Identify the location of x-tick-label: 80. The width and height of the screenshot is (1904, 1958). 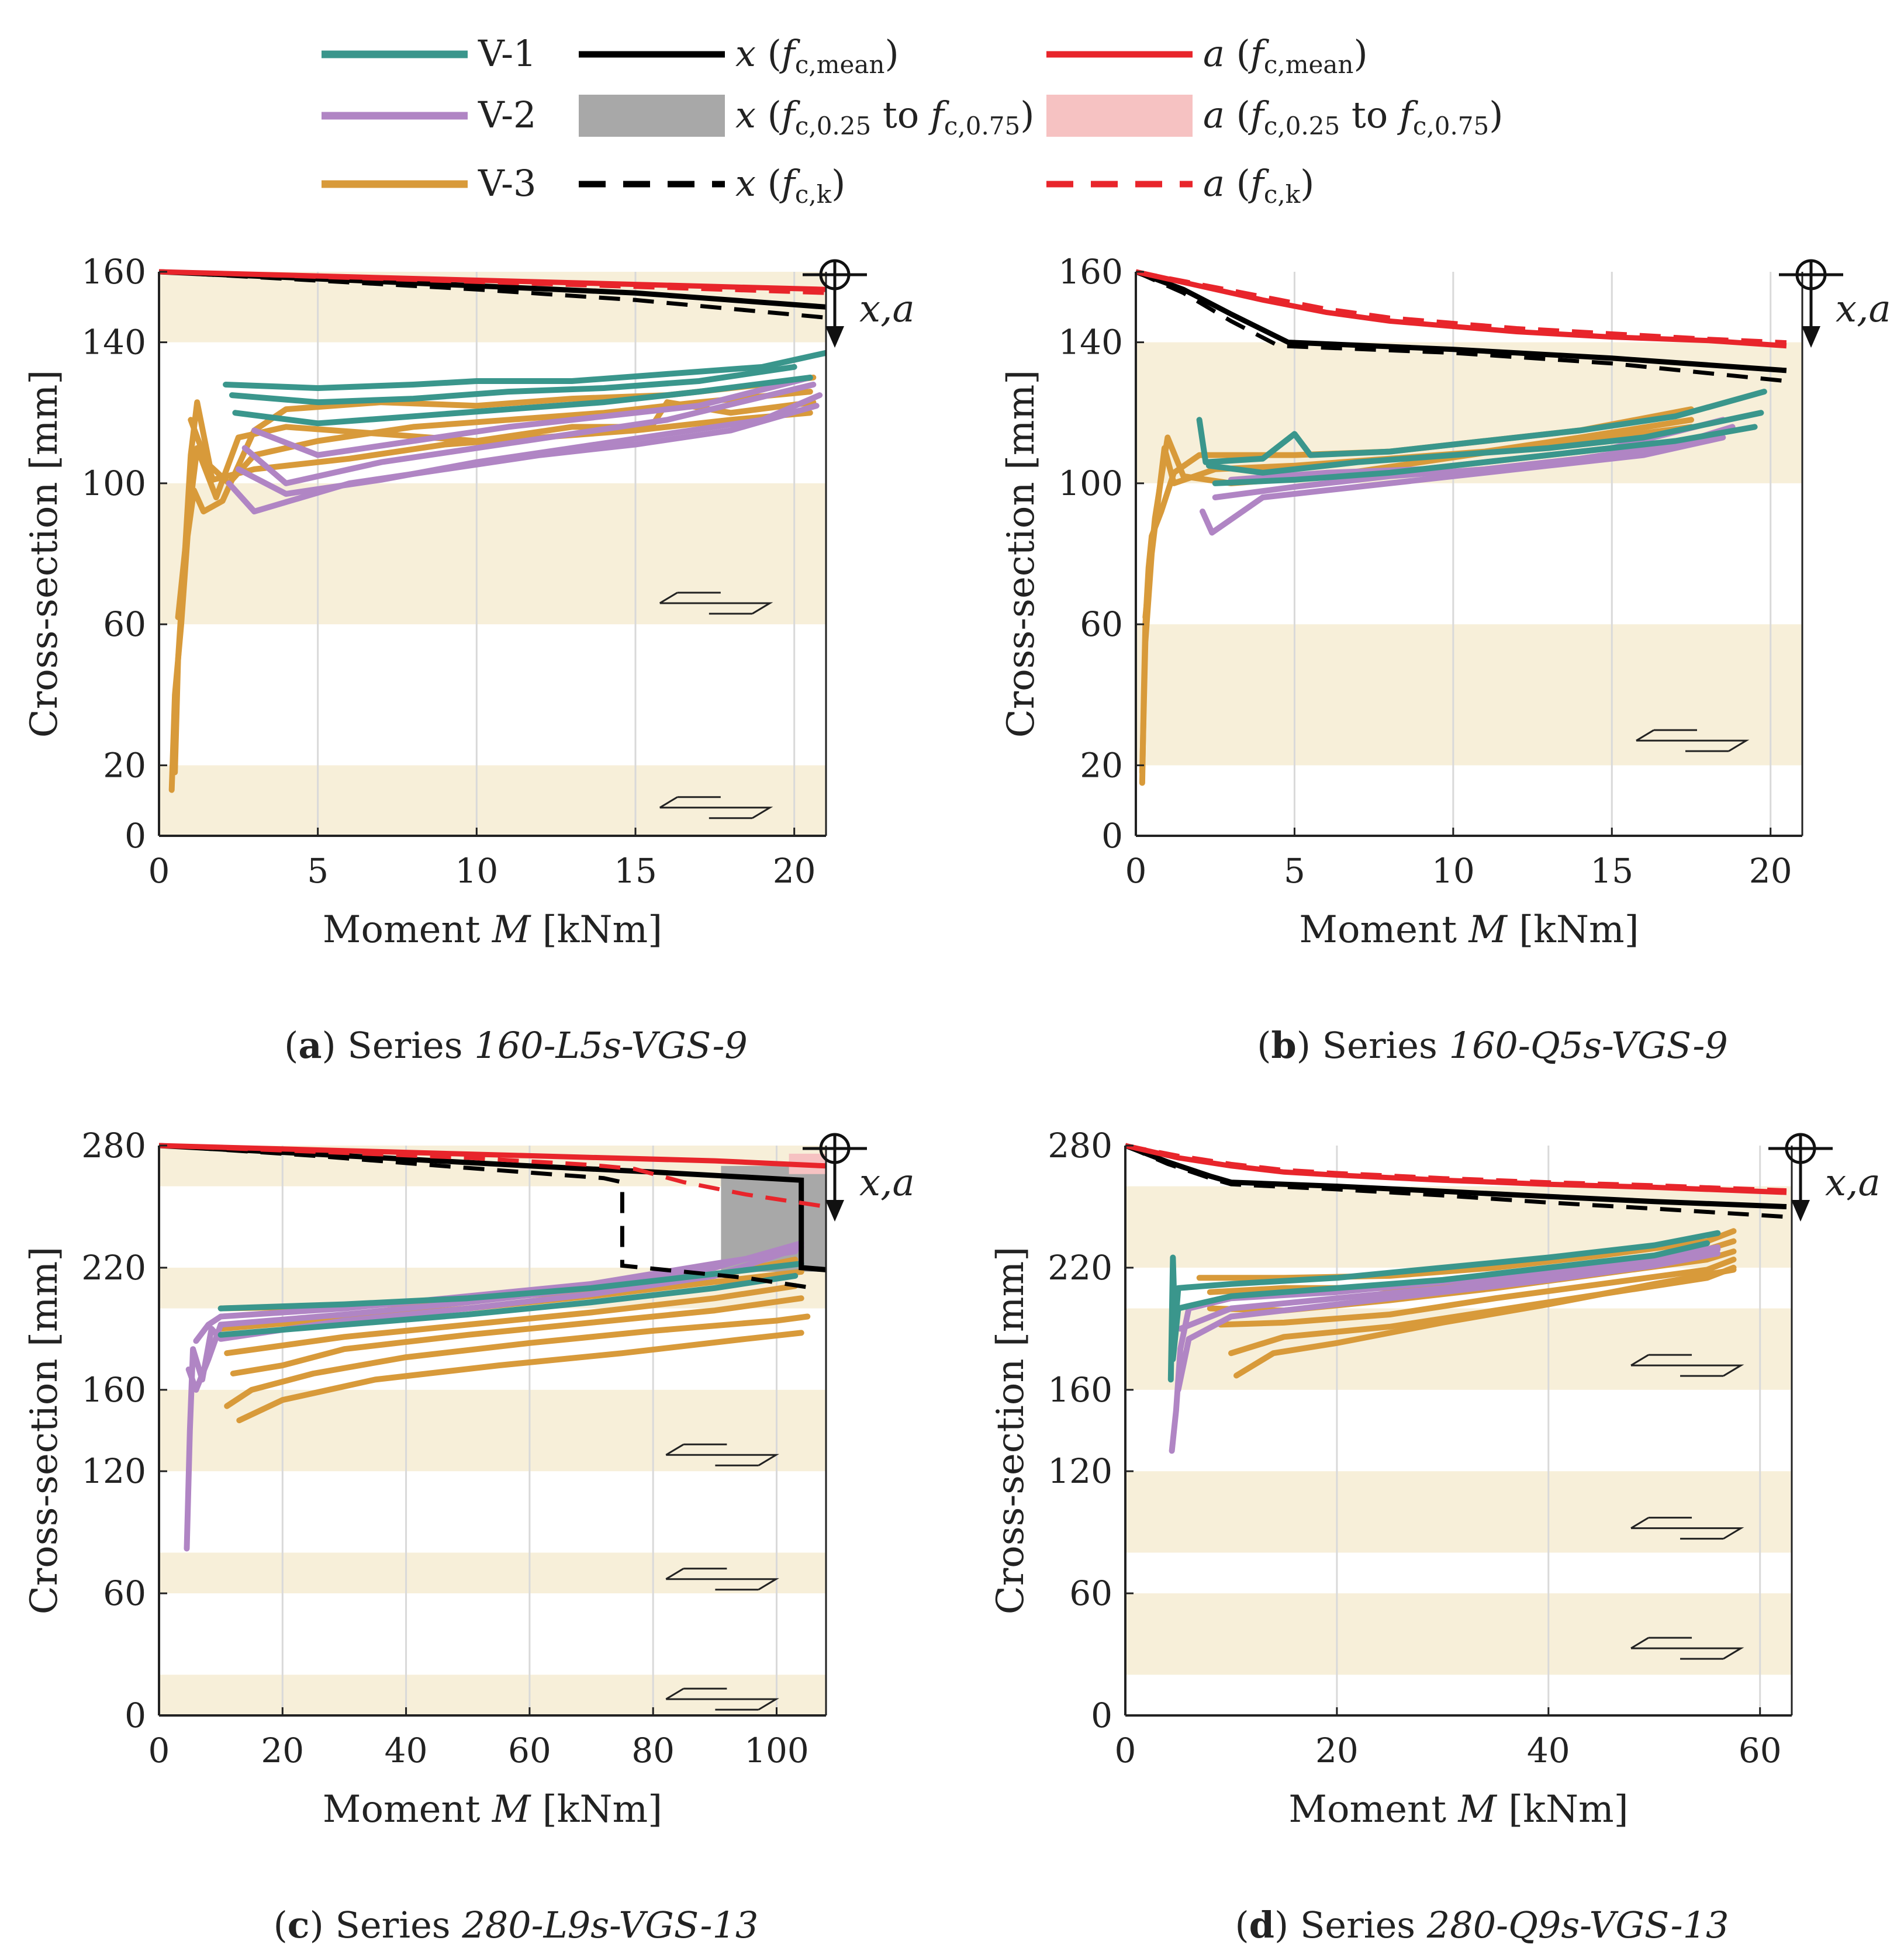
(653, 1750).